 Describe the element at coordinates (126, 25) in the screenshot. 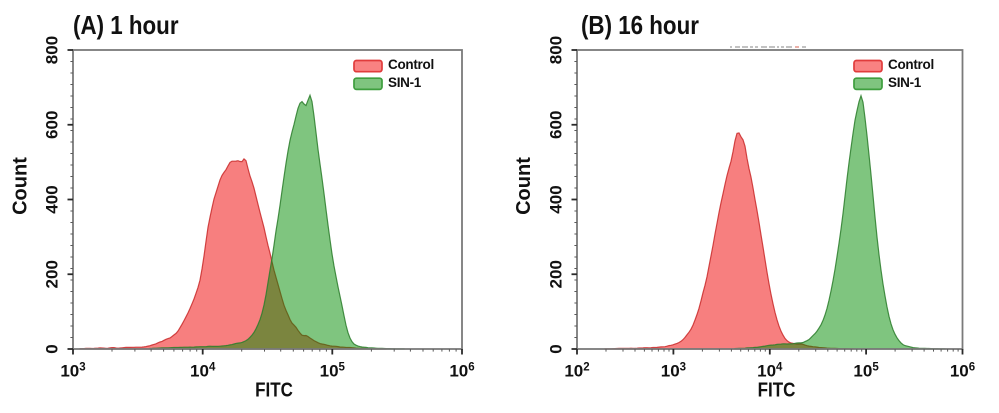

I see `svg-text: (A) 1 hour` at that location.